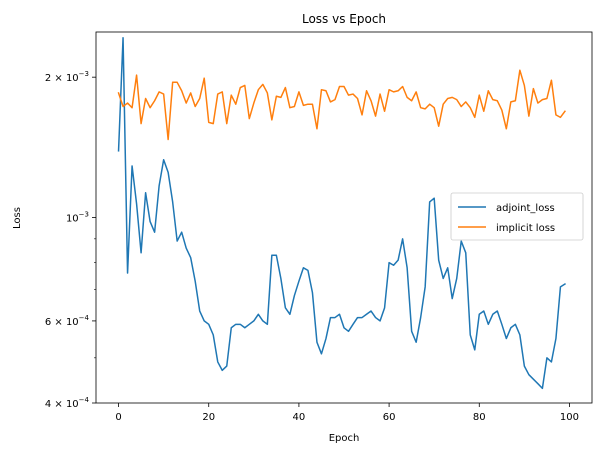 This screenshot has height=455, width=602. Describe the element at coordinates (569, 417) in the screenshot. I see `x-tick-label: 100` at that location.